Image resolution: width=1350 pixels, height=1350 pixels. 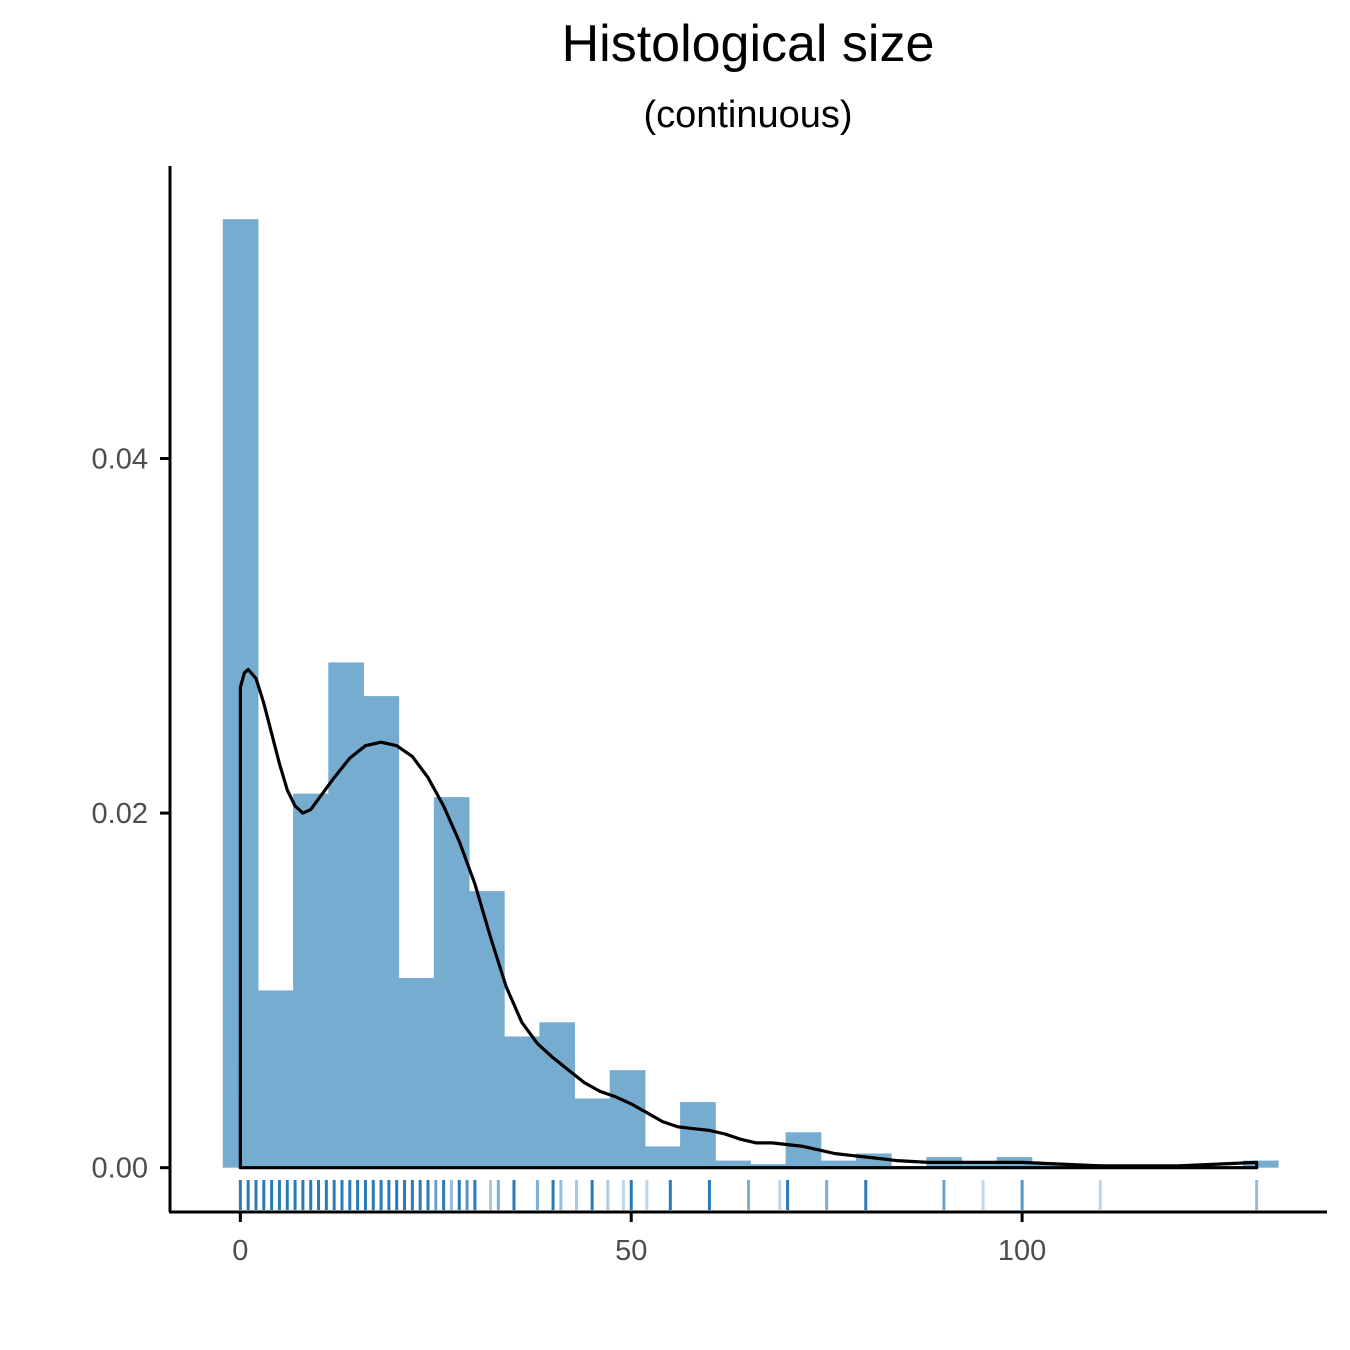 What do you see at coordinates (748, 44) in the screenshot?
I see `chart-title: Histological size` at bounding box center [748, 44].